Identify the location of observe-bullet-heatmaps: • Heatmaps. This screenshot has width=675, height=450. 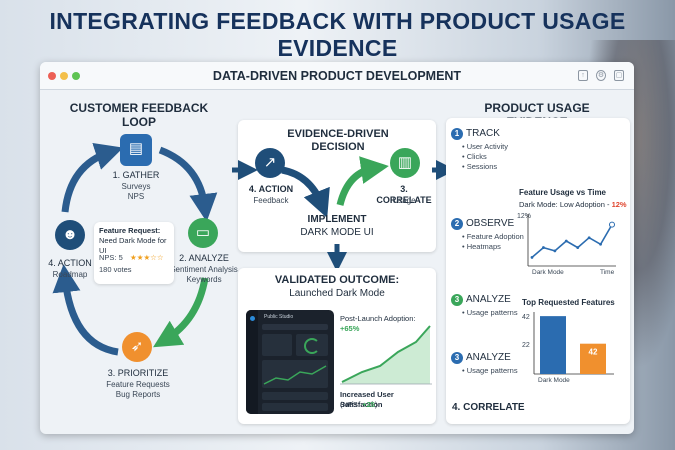
(481, 246).